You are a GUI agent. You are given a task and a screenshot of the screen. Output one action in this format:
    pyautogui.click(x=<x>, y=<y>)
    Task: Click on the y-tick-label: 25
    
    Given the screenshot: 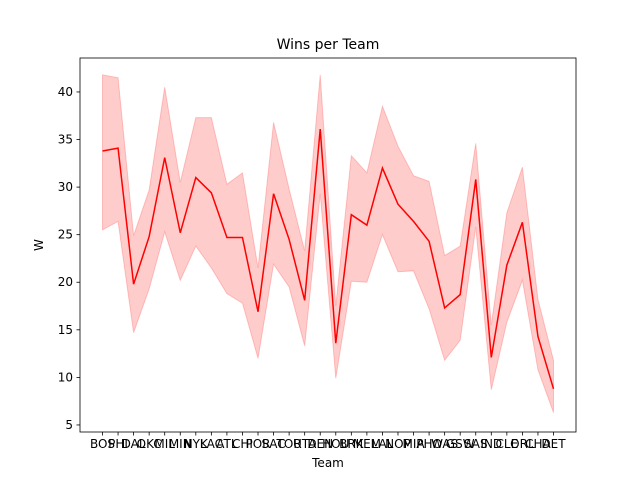 What is the action you would take?
    pyautogui.click(x=65, y=235)
    